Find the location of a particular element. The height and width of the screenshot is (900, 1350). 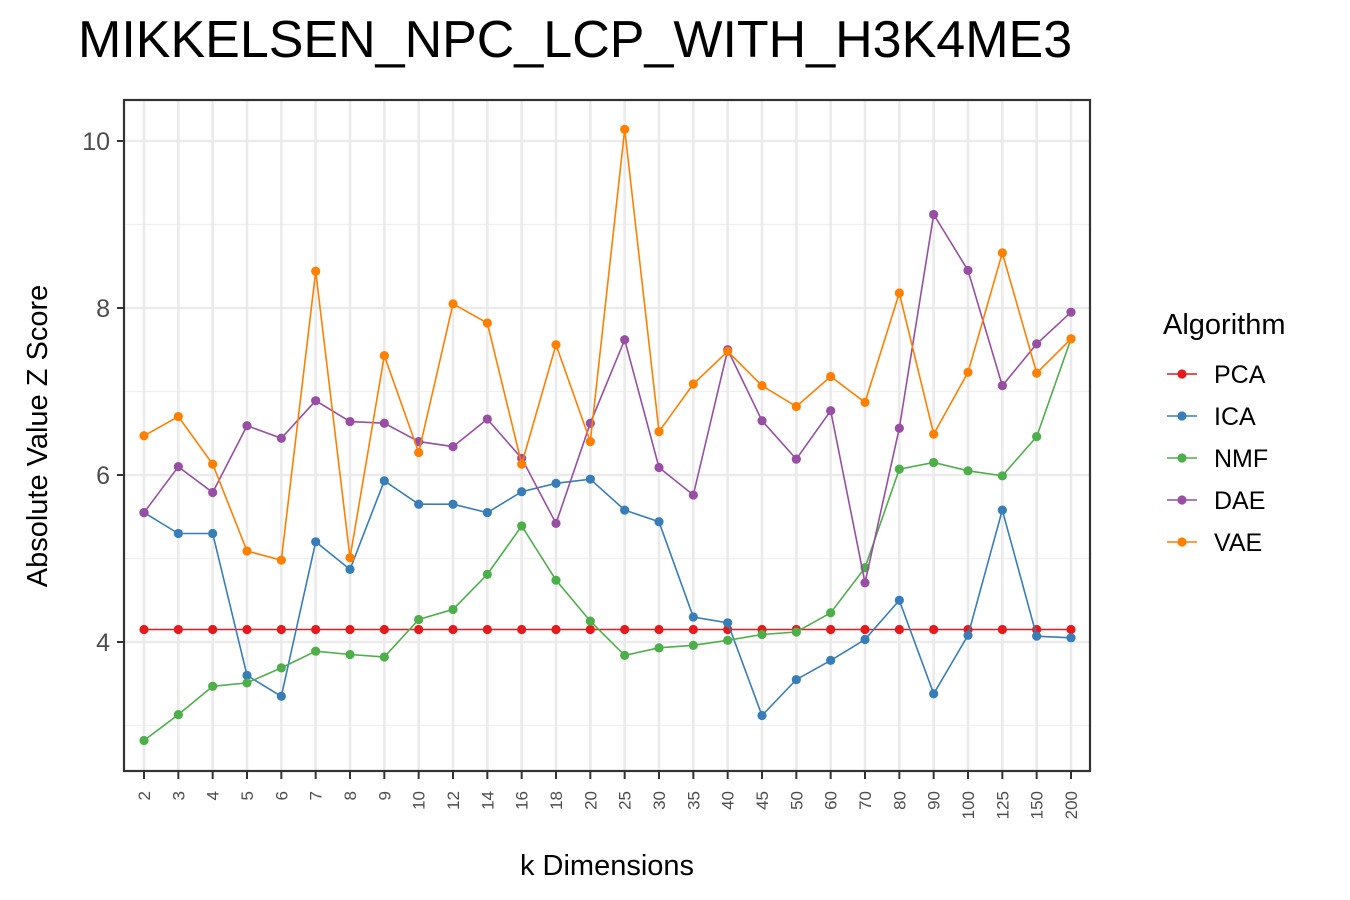

x-tick-label: 100 is located at coordinates (968, 805).